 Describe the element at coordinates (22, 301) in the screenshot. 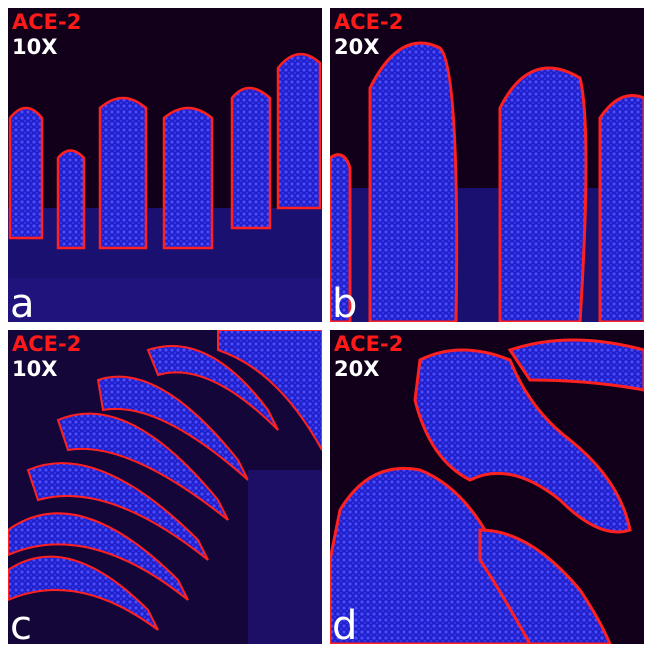

I see `panel-letter: a` at that location.